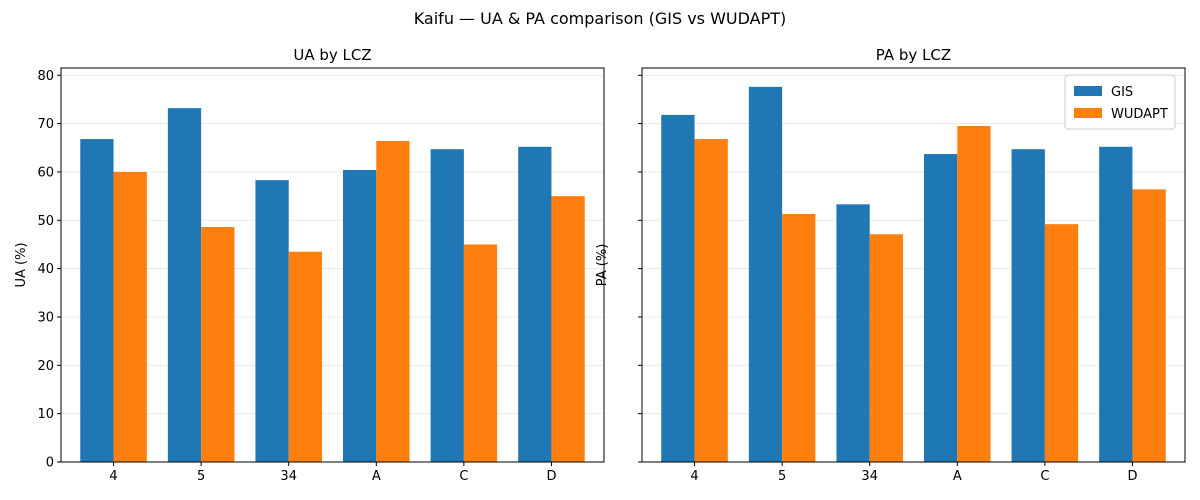  I want to click on y-tick-label: 80, so click(45, 76).